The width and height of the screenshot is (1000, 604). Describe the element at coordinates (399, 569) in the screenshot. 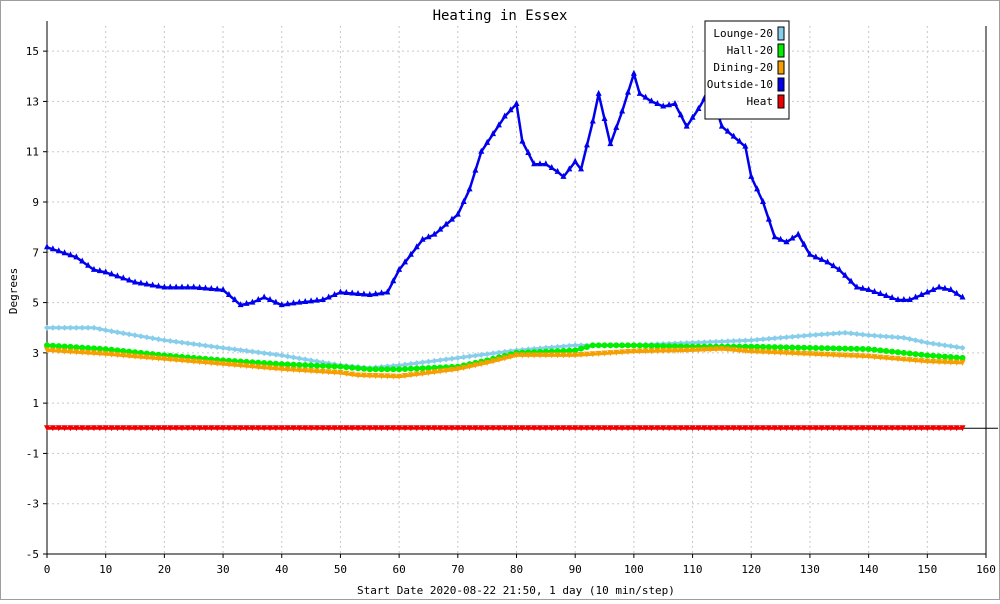

I see `x-tick-label: 60` at that location.